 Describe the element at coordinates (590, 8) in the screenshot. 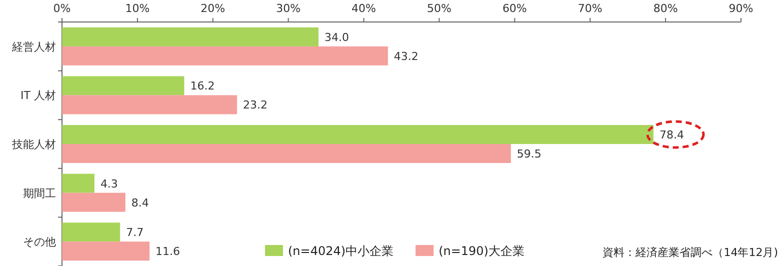

I see `x-tick-label: 70%` at that location.